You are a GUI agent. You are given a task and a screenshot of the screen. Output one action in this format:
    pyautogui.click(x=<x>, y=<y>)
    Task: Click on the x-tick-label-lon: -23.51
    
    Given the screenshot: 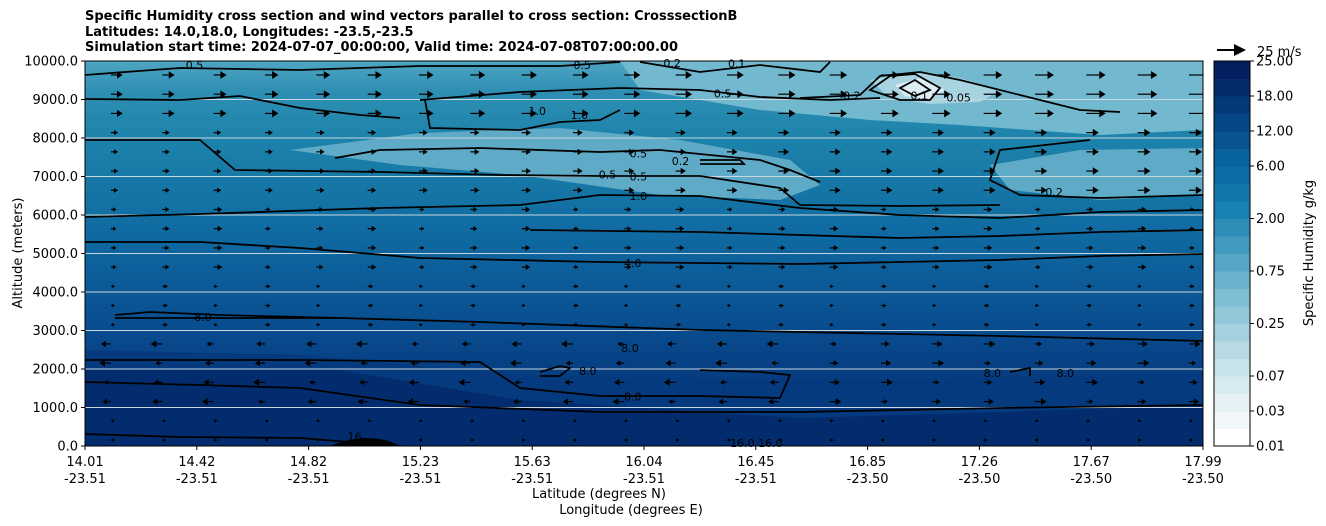 What is the action you would take?
    pyautogui.click(x=197, y=479)
    